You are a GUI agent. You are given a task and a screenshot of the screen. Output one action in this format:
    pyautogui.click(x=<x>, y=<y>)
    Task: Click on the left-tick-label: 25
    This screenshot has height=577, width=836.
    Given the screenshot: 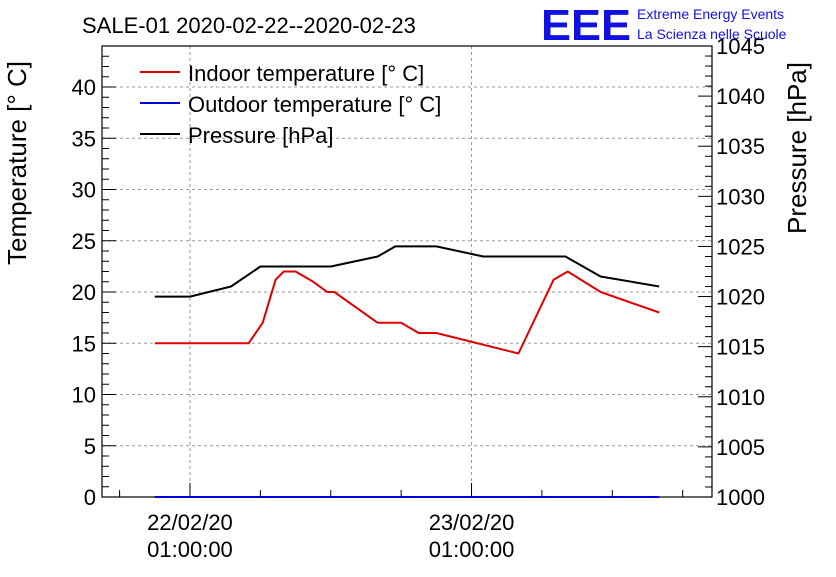 What is the action you would take?
    pyautogui.click(x=84, y=241)
    